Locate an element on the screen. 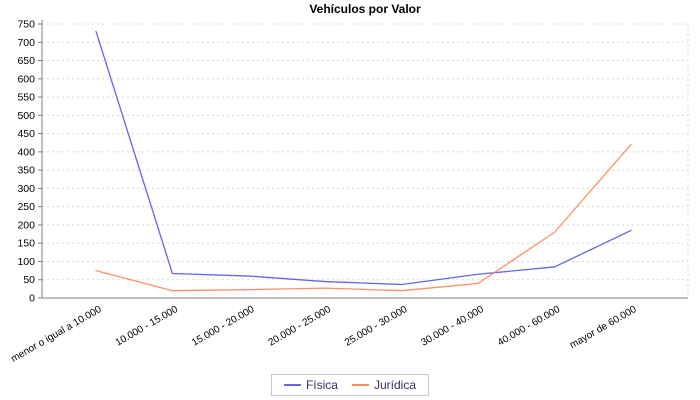 The image size is (700, 400). y-tick-label: 200 is located at coordinates (26, 225).